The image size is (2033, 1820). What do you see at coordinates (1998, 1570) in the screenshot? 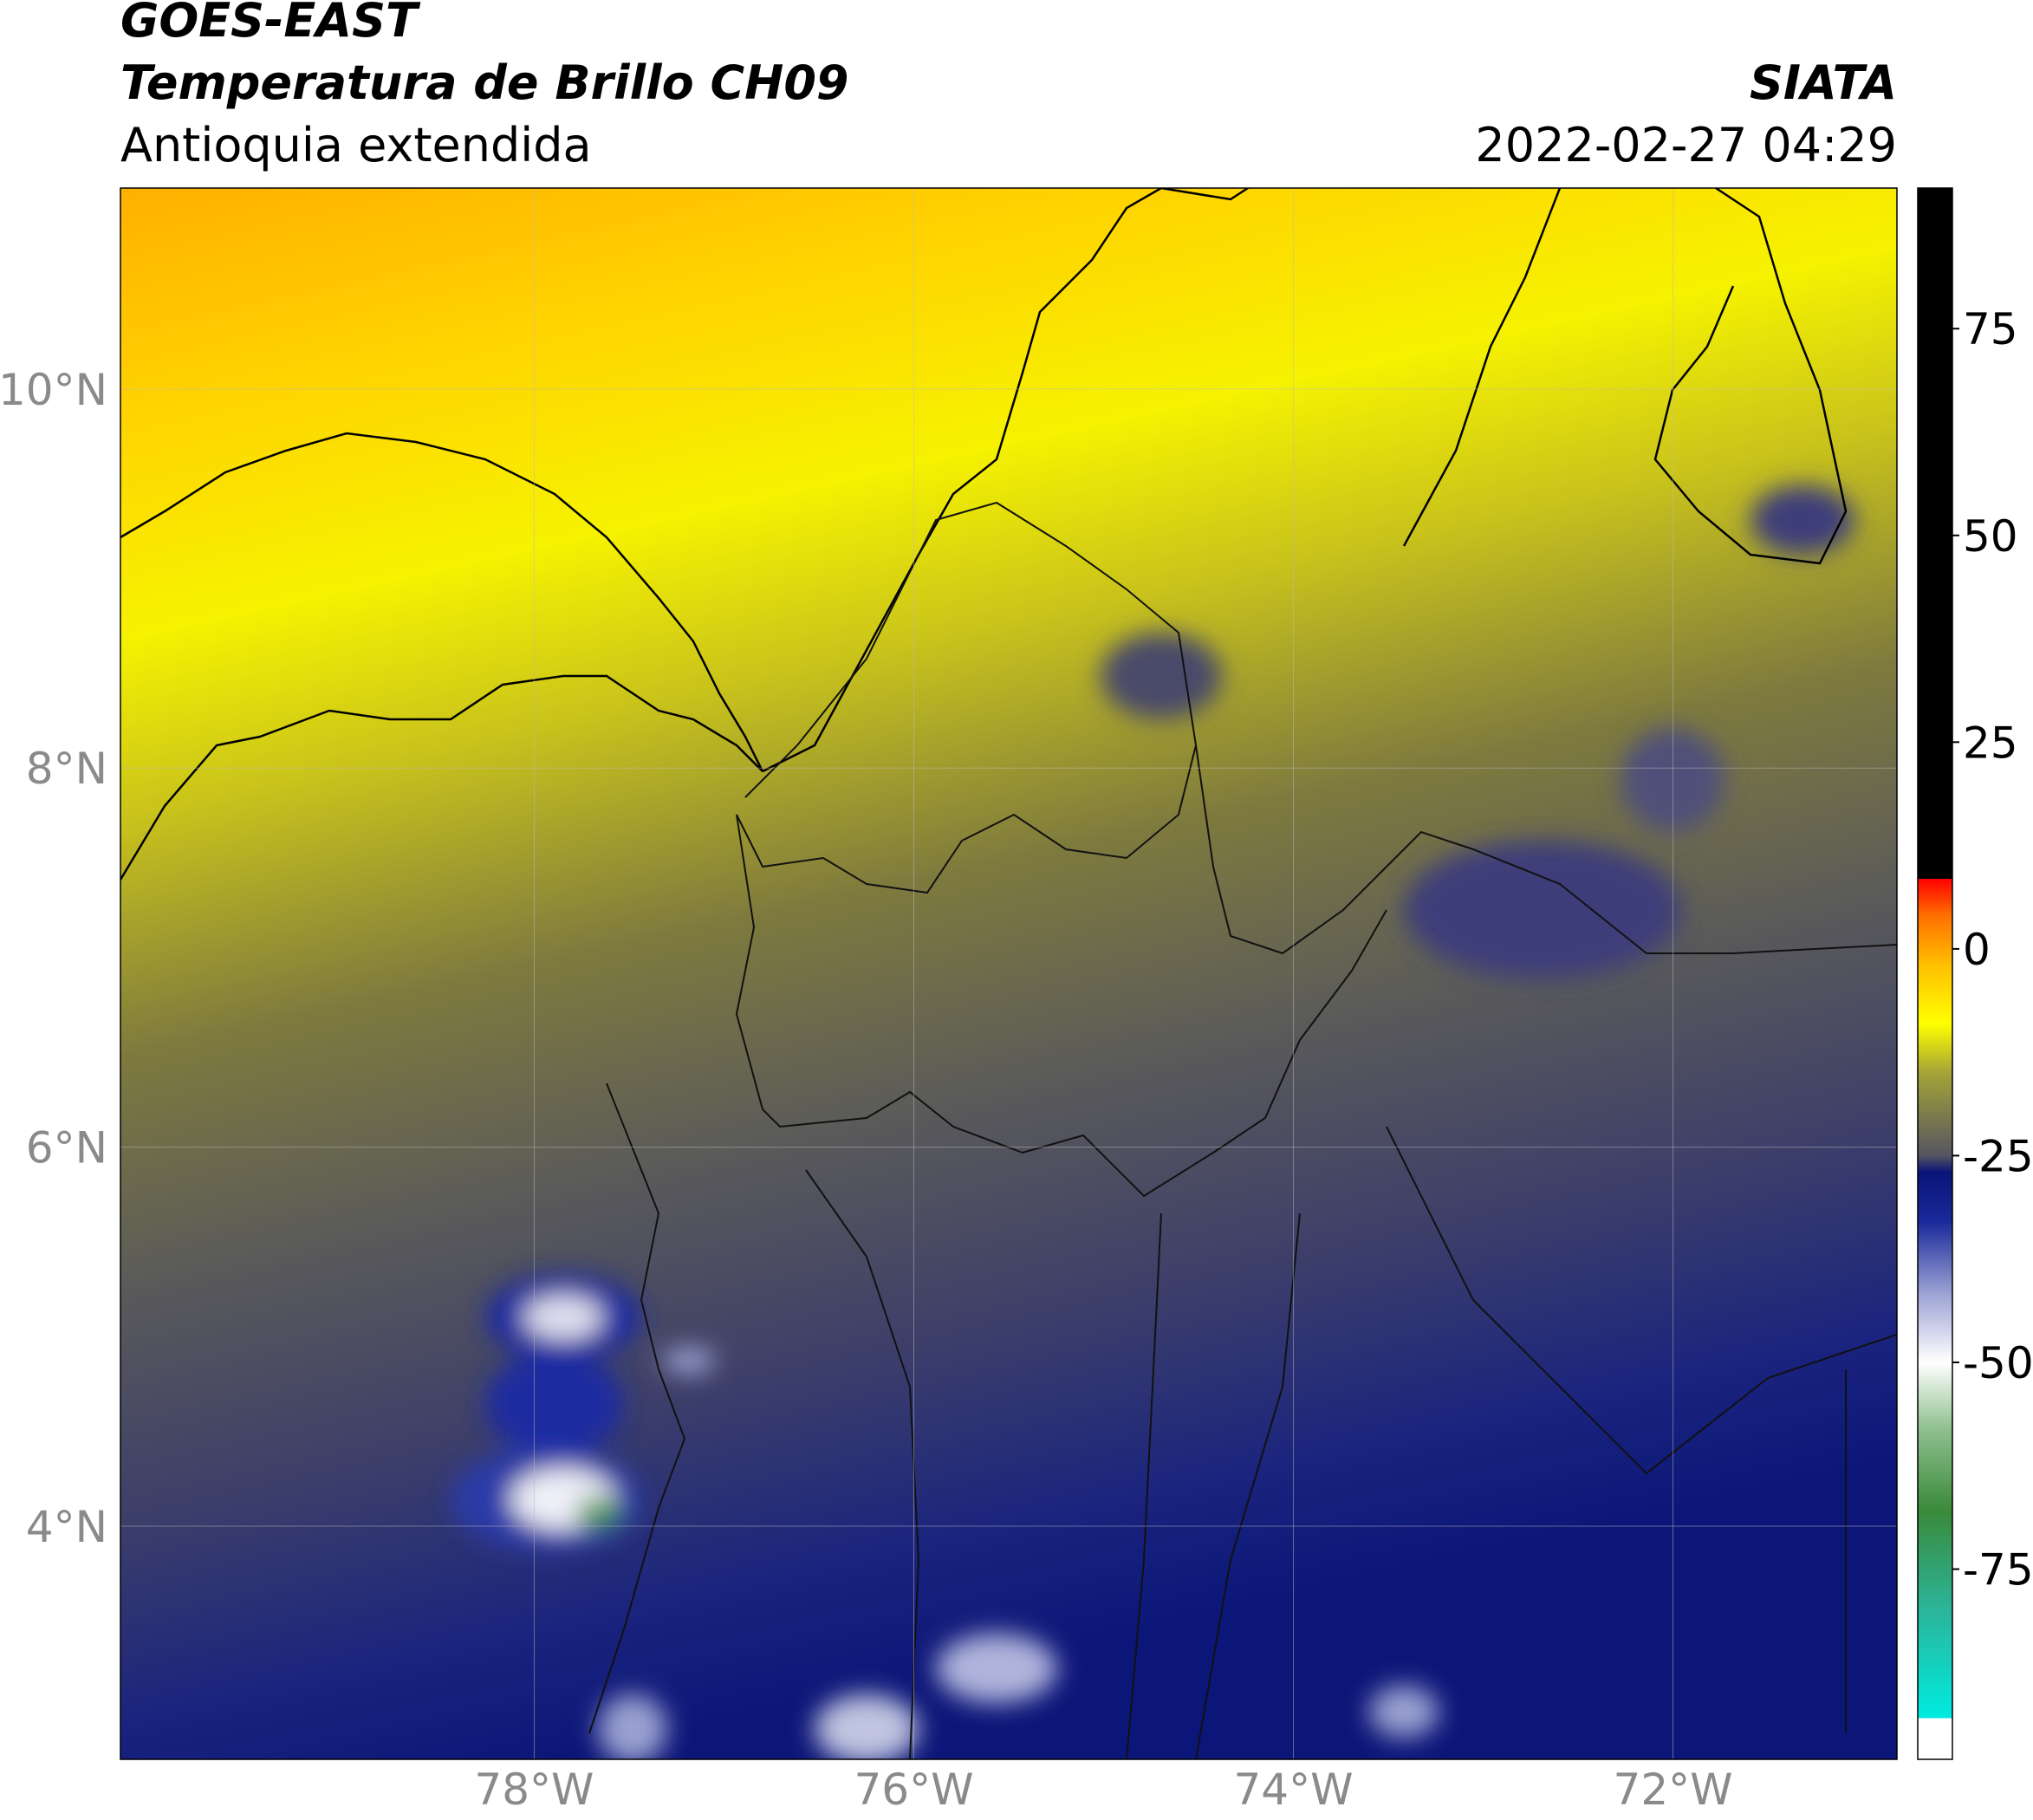
I see `colorbar-tick-label: -75` at bounding box center [1998, 1570].